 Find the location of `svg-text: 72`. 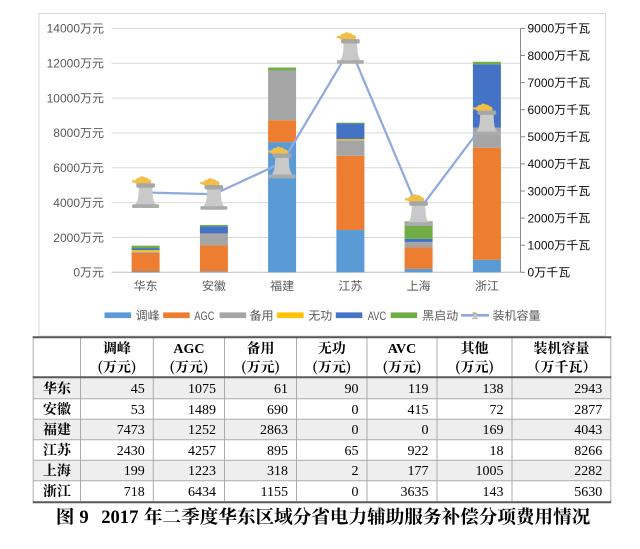

svg-text: 72 is located at coordinates (497, 410).